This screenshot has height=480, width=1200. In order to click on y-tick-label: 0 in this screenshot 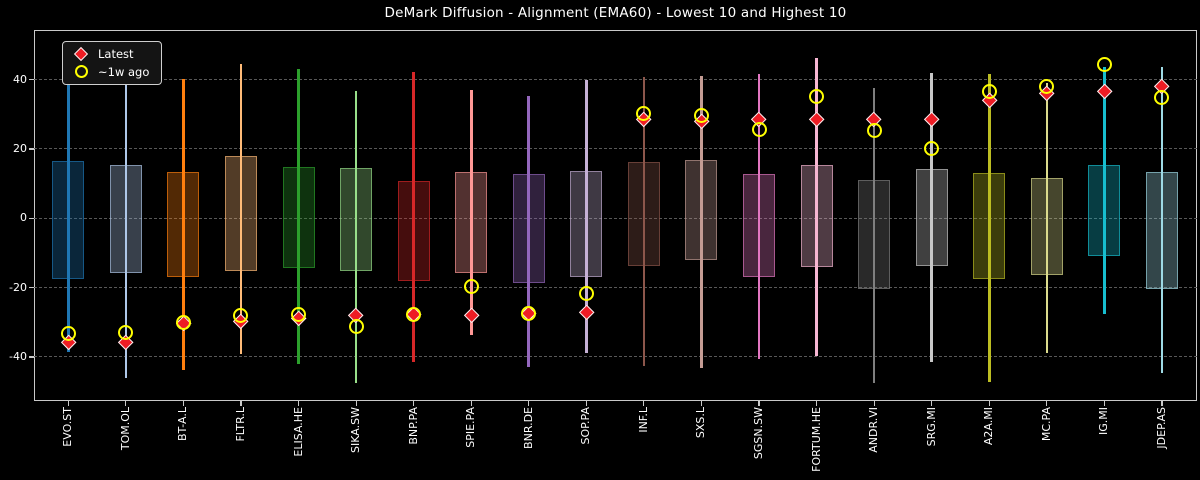, I will do `click(23, 218)`.